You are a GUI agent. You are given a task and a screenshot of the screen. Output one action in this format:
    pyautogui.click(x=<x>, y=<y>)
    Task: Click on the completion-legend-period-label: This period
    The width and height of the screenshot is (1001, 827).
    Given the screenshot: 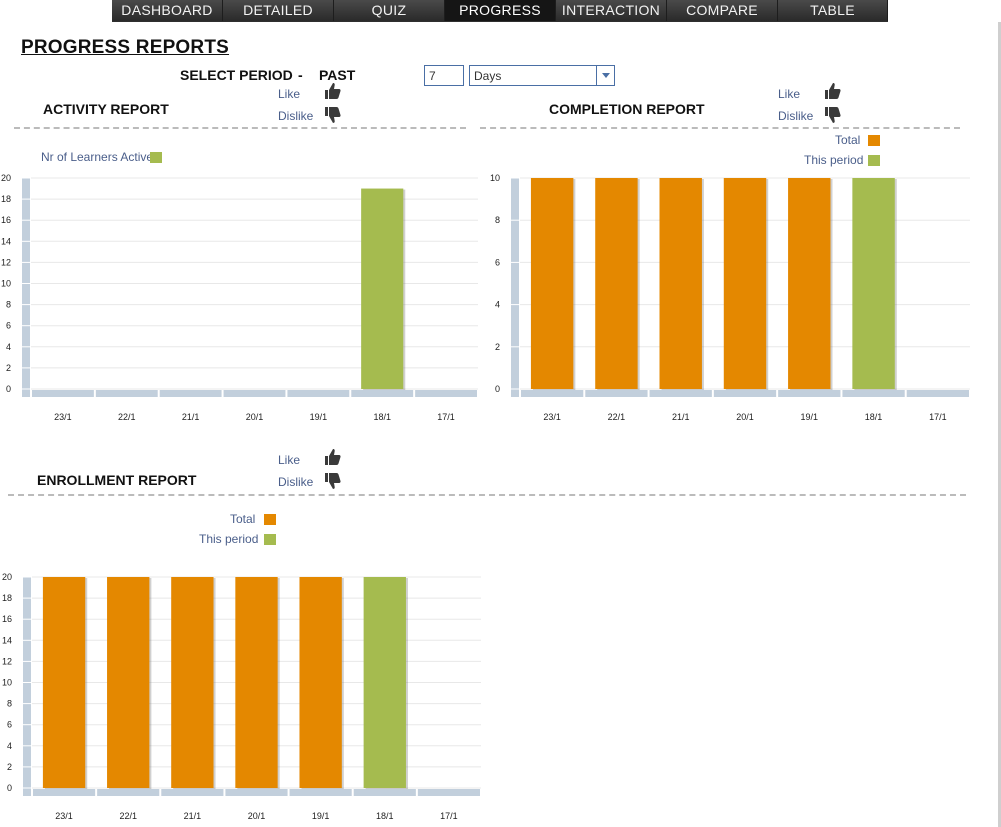 What is the action you would take?
    pyautogui.click(x=834, y=160)
    